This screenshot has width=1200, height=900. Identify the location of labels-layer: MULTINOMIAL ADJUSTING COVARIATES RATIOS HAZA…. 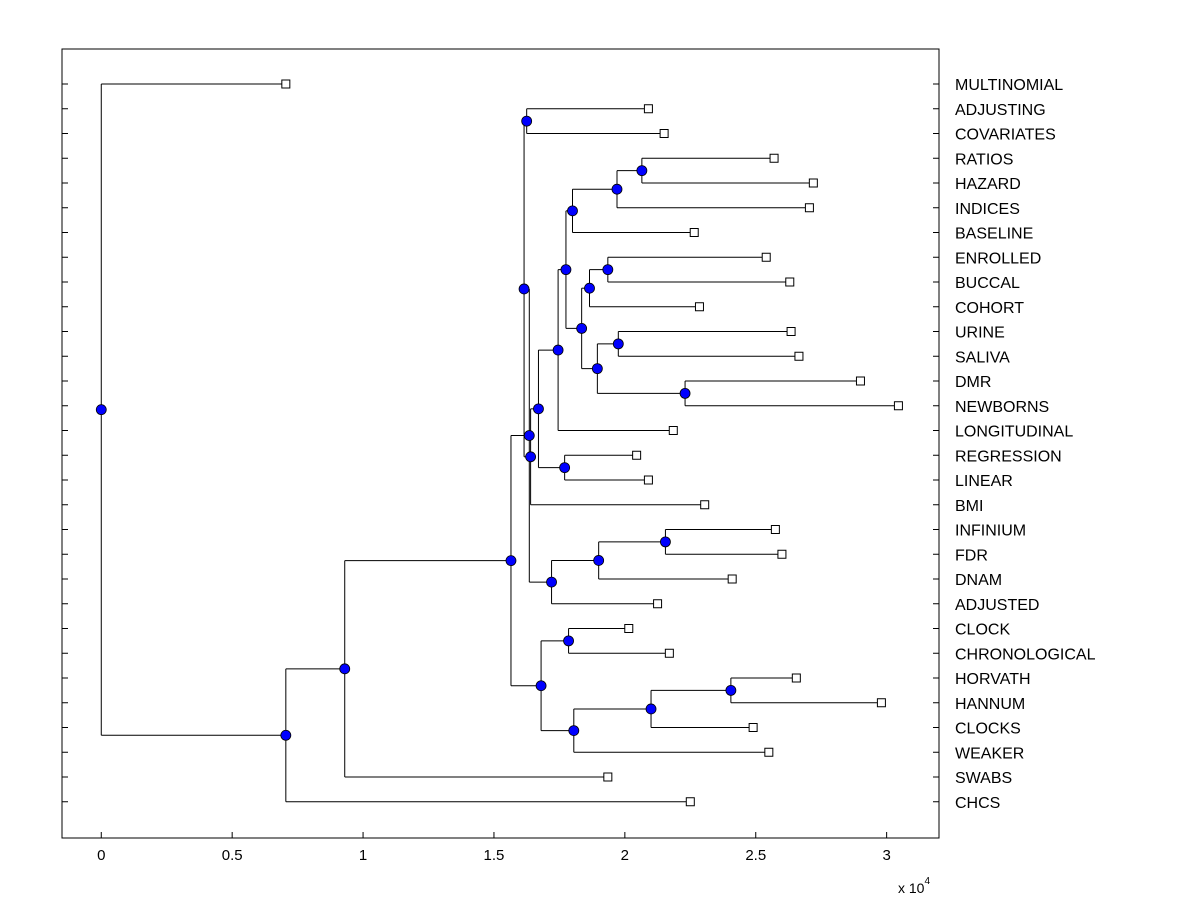
(1025, 444).